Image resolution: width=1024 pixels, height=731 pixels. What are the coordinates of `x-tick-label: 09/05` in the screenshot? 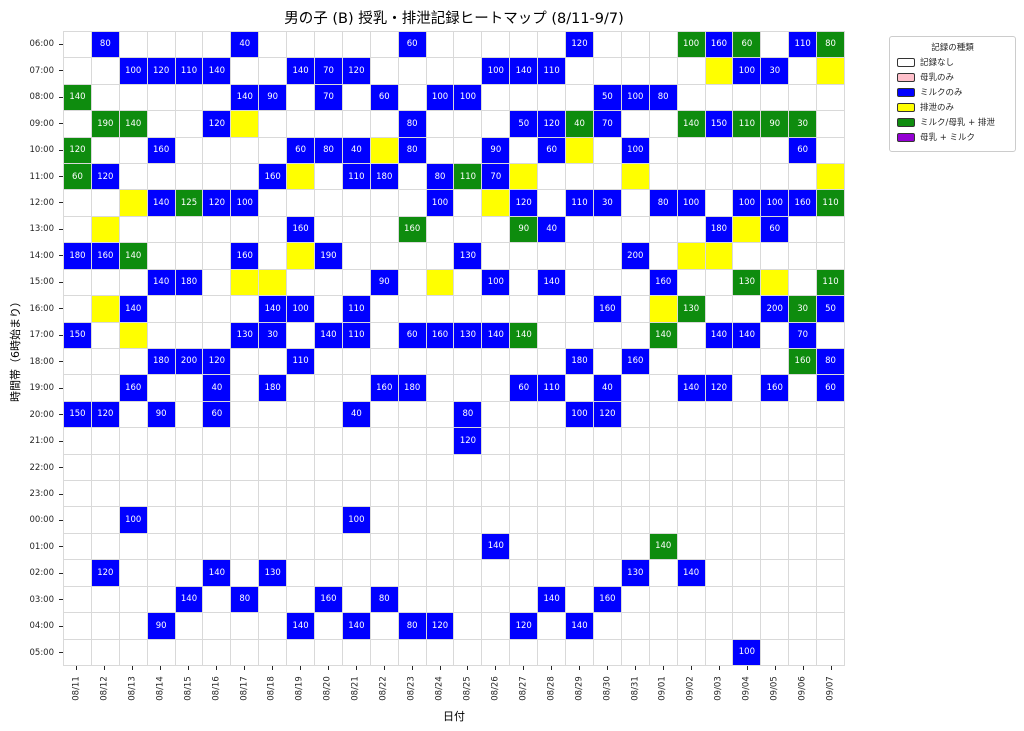 It's located at (774, 688).